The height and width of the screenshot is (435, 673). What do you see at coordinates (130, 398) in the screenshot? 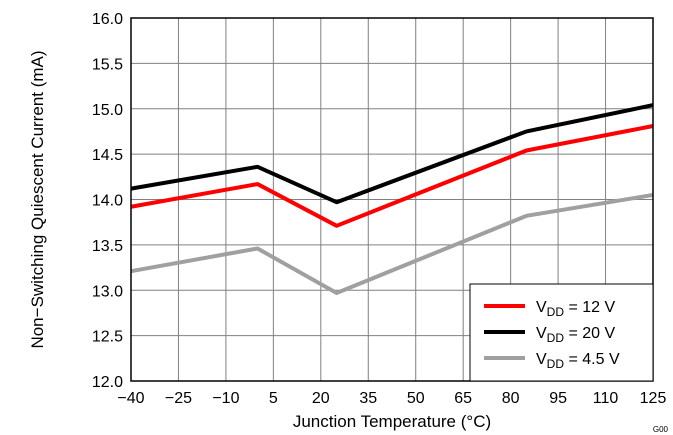
I see `x-tick-label: −40` at bounding box center [130, 398].